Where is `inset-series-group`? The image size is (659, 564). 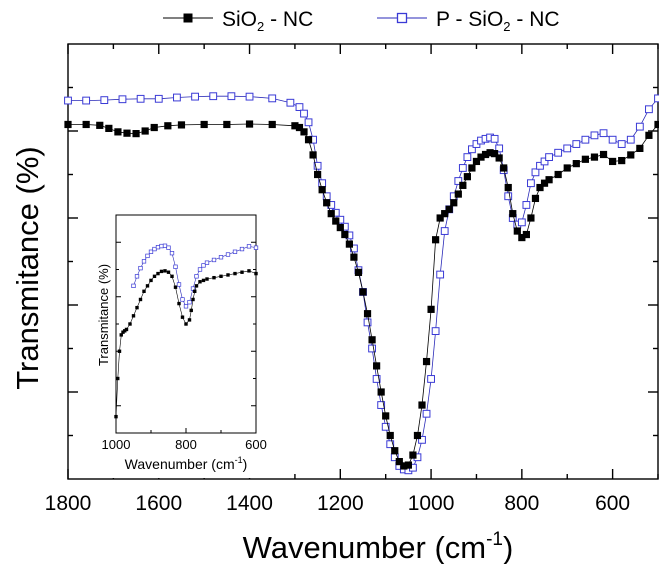
inset-series-group is located at coordinates (186, 331).